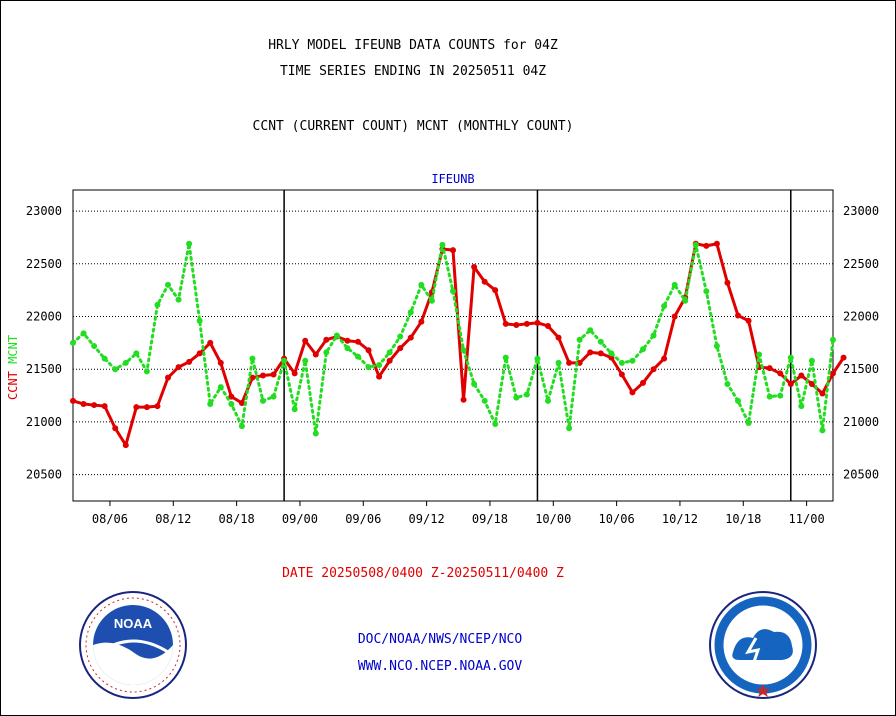 Image resolution: width=896 pixels, height=716 pixels. Describe the element at coordinates (861, 317) in the screenshot. I see `y-tick-label-right: 22000` at that location.